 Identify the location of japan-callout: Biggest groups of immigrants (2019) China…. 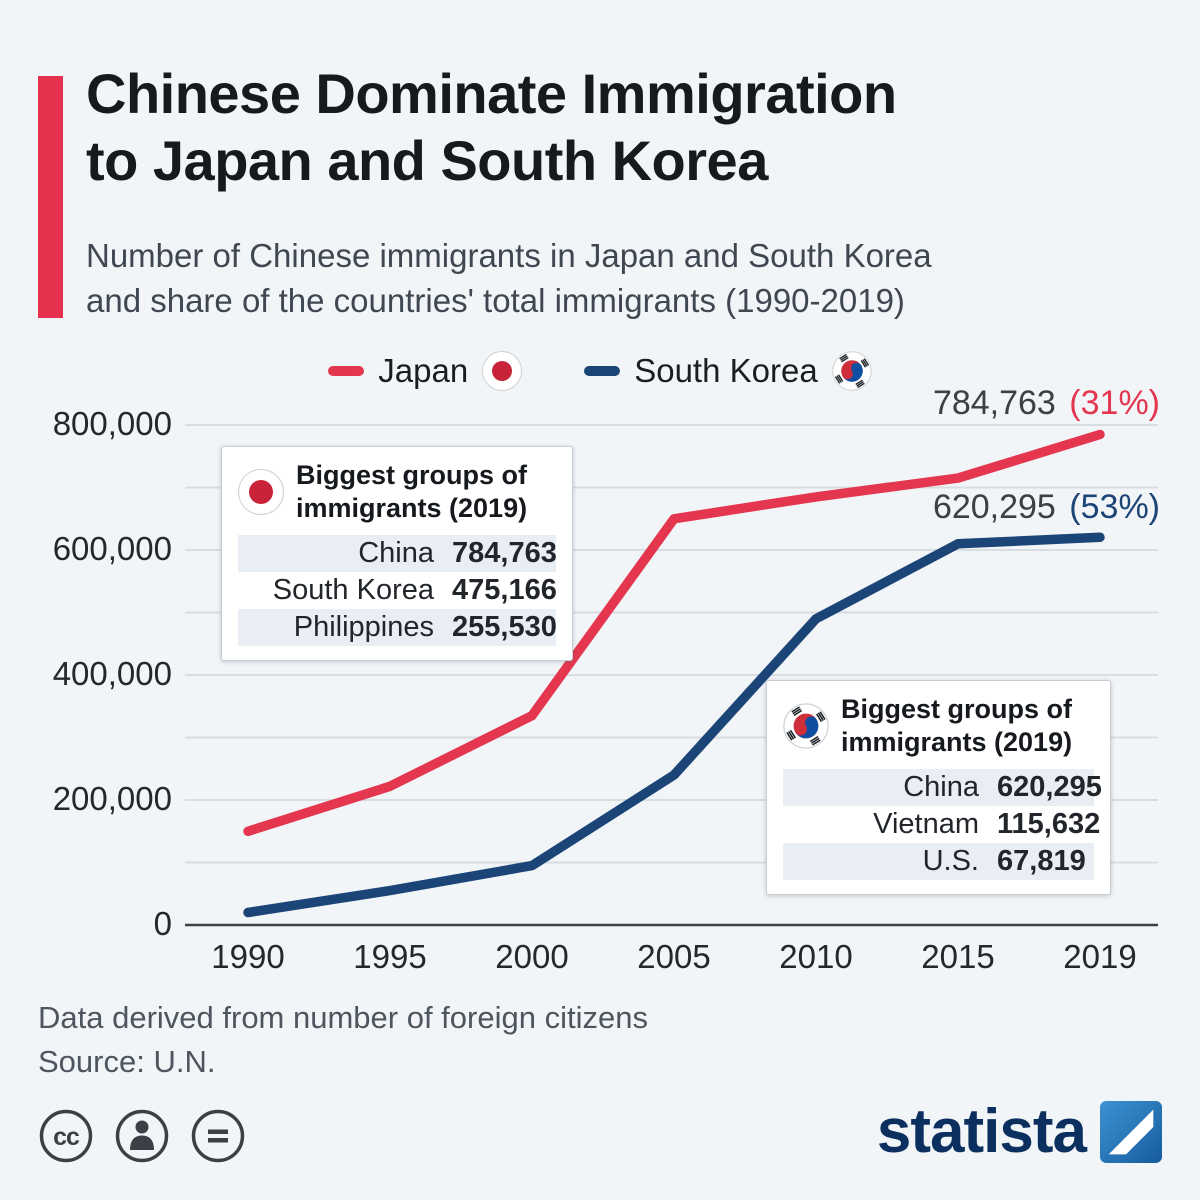
(397, 553).